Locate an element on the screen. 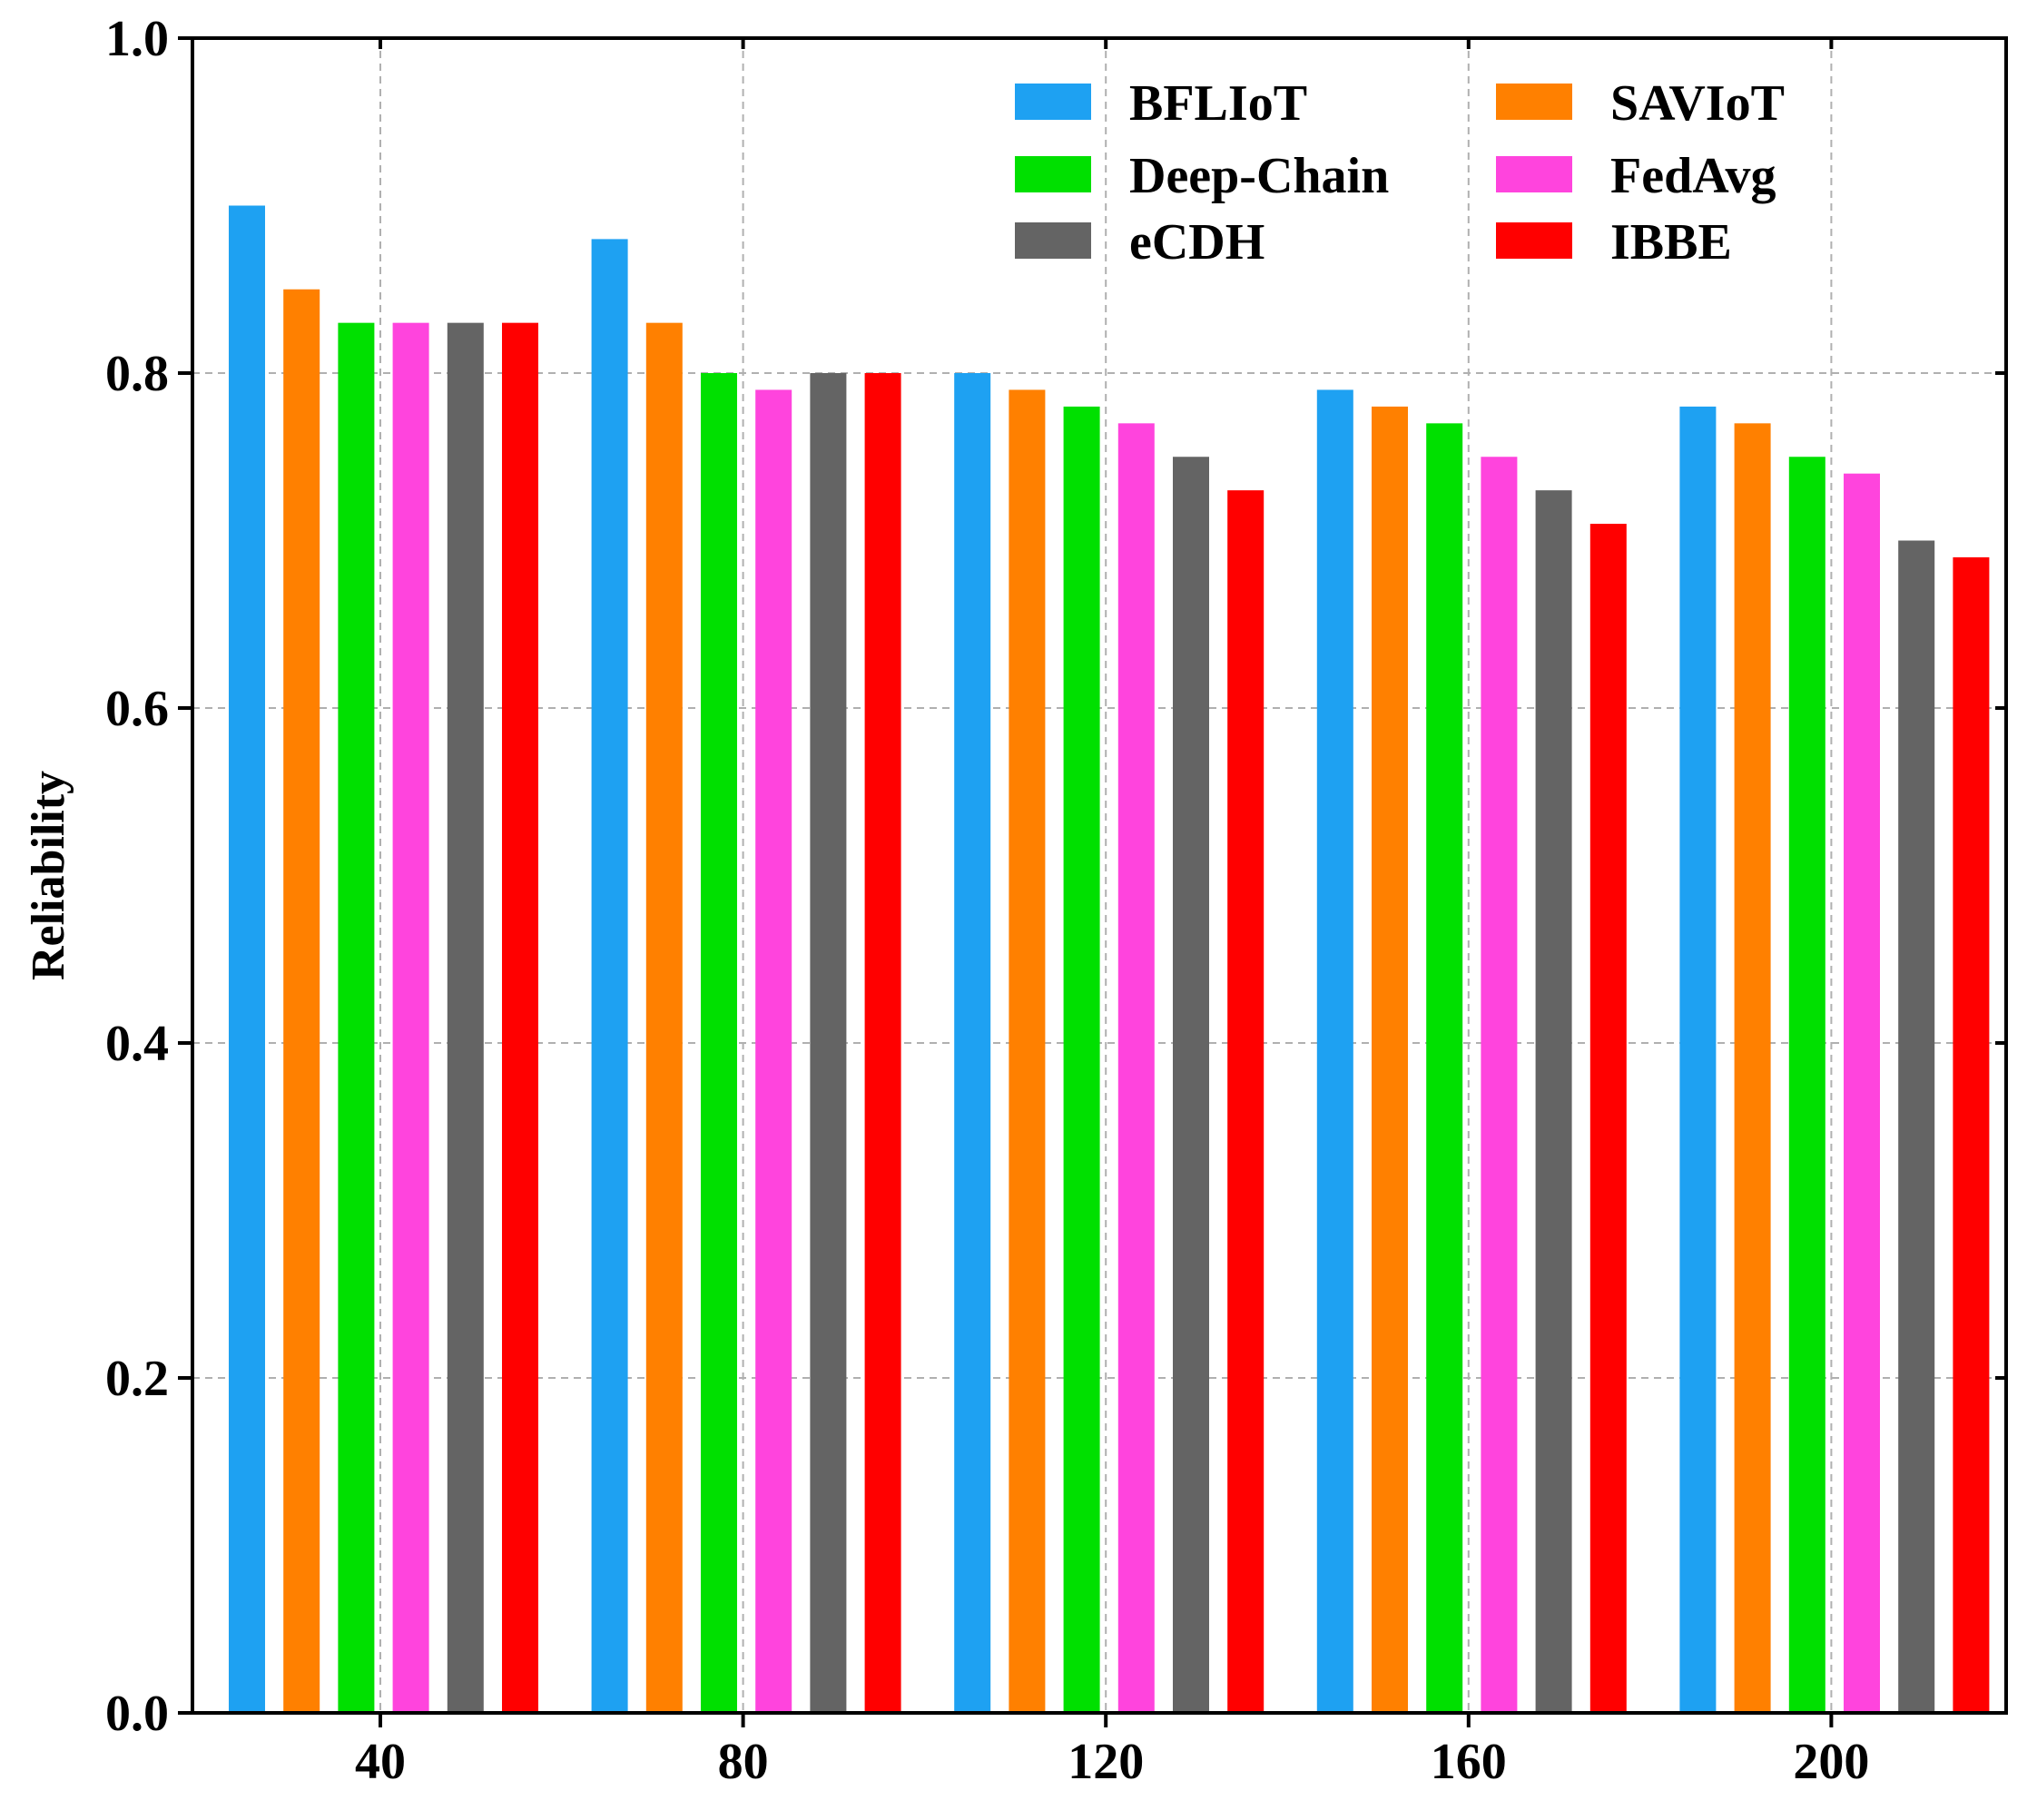 The width and height of the screenshot is (2037, 1820). x-tick-label: 80 is located at coordinates (743, 1762).